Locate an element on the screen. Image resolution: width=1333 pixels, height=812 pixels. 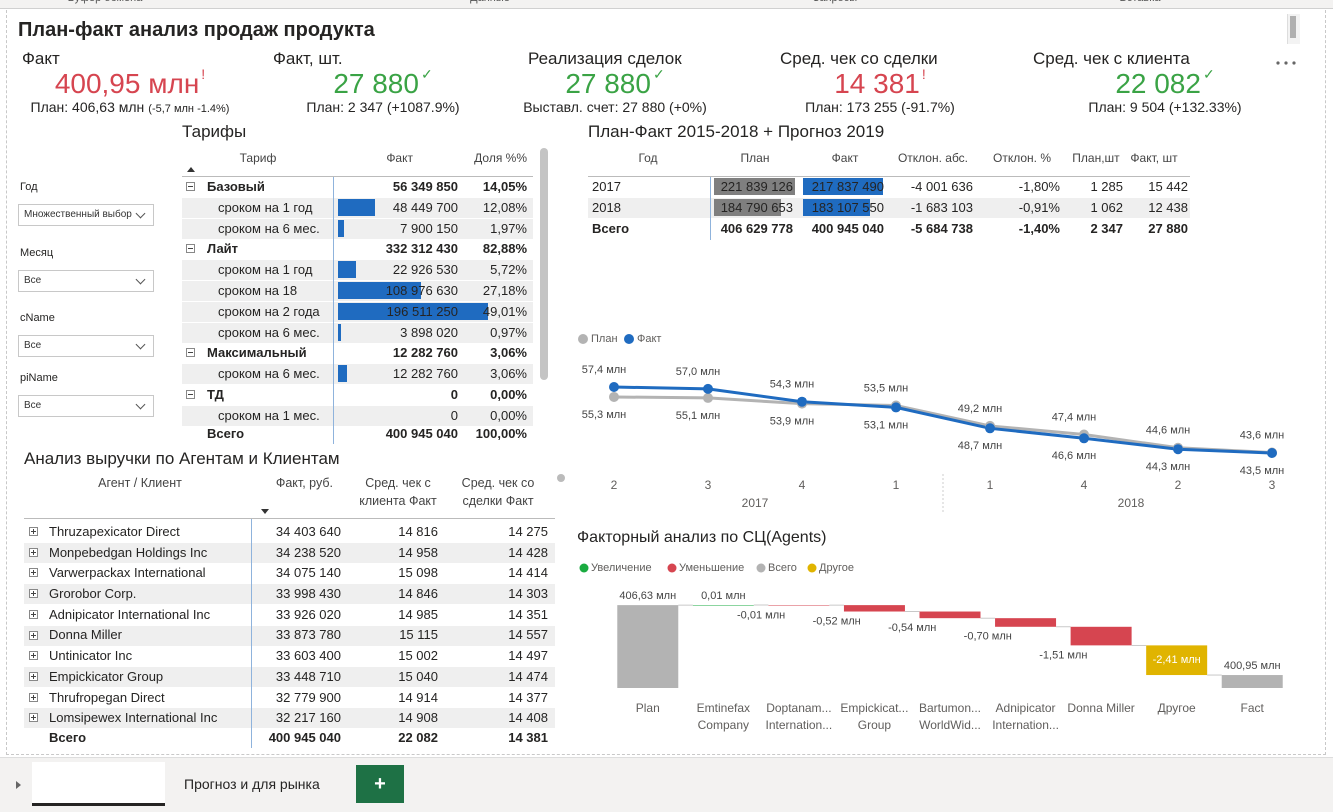
column-header: План is located at coordinates (755, 157).